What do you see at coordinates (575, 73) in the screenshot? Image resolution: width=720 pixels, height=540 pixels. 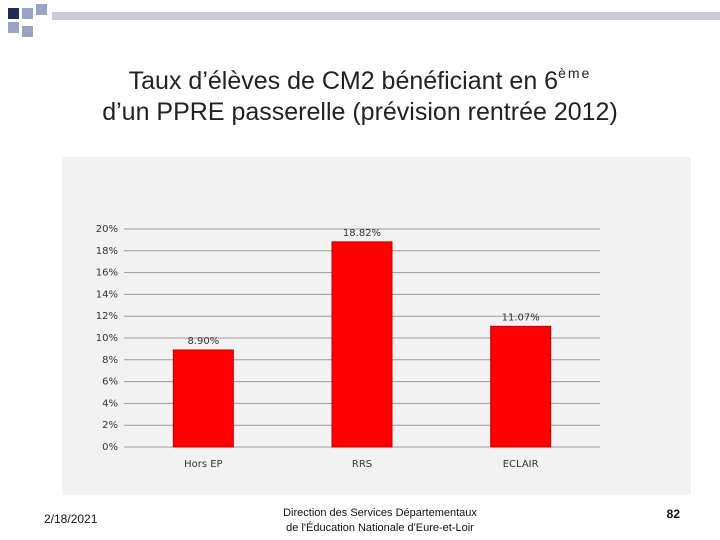 I see `title-superscript: ème` at bounding box center [575, 73].